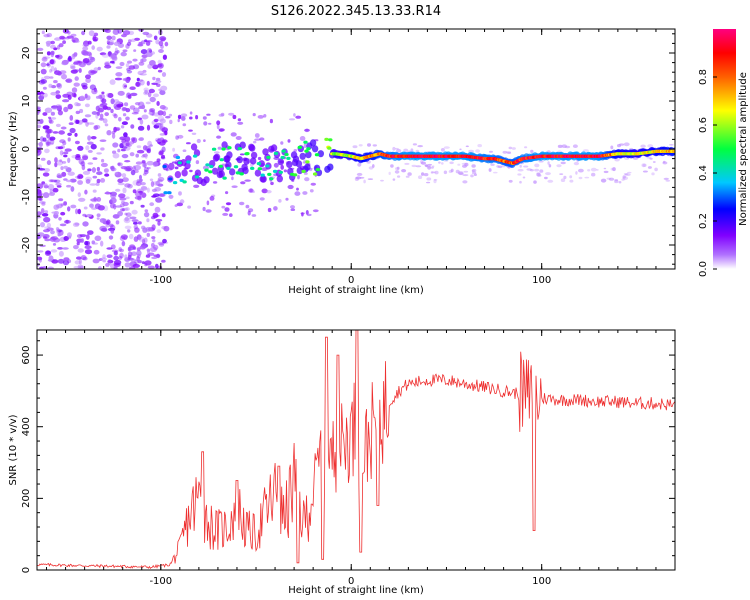 Image resolution: width=750 pixels, height=600 pixels. What do you see at coordinates (288, 158) in the screenshot?
I see `ridge-core` at bounding box center [288, 158].